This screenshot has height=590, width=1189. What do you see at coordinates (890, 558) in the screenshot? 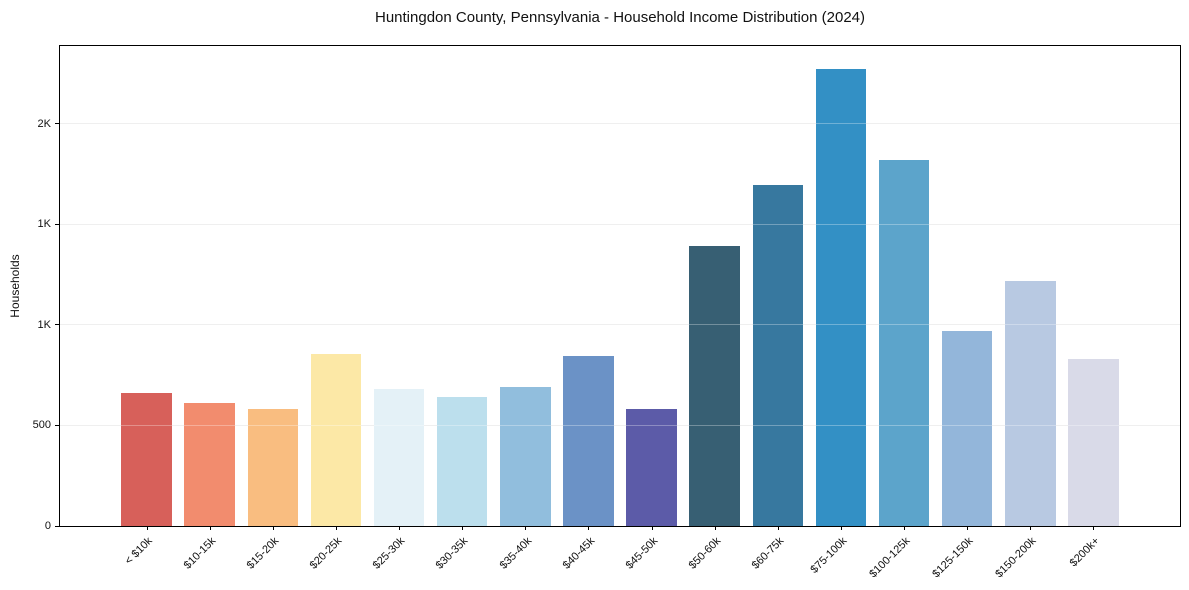
I see `x-tick-label: $100-125k` at bounding box center [890, 558].